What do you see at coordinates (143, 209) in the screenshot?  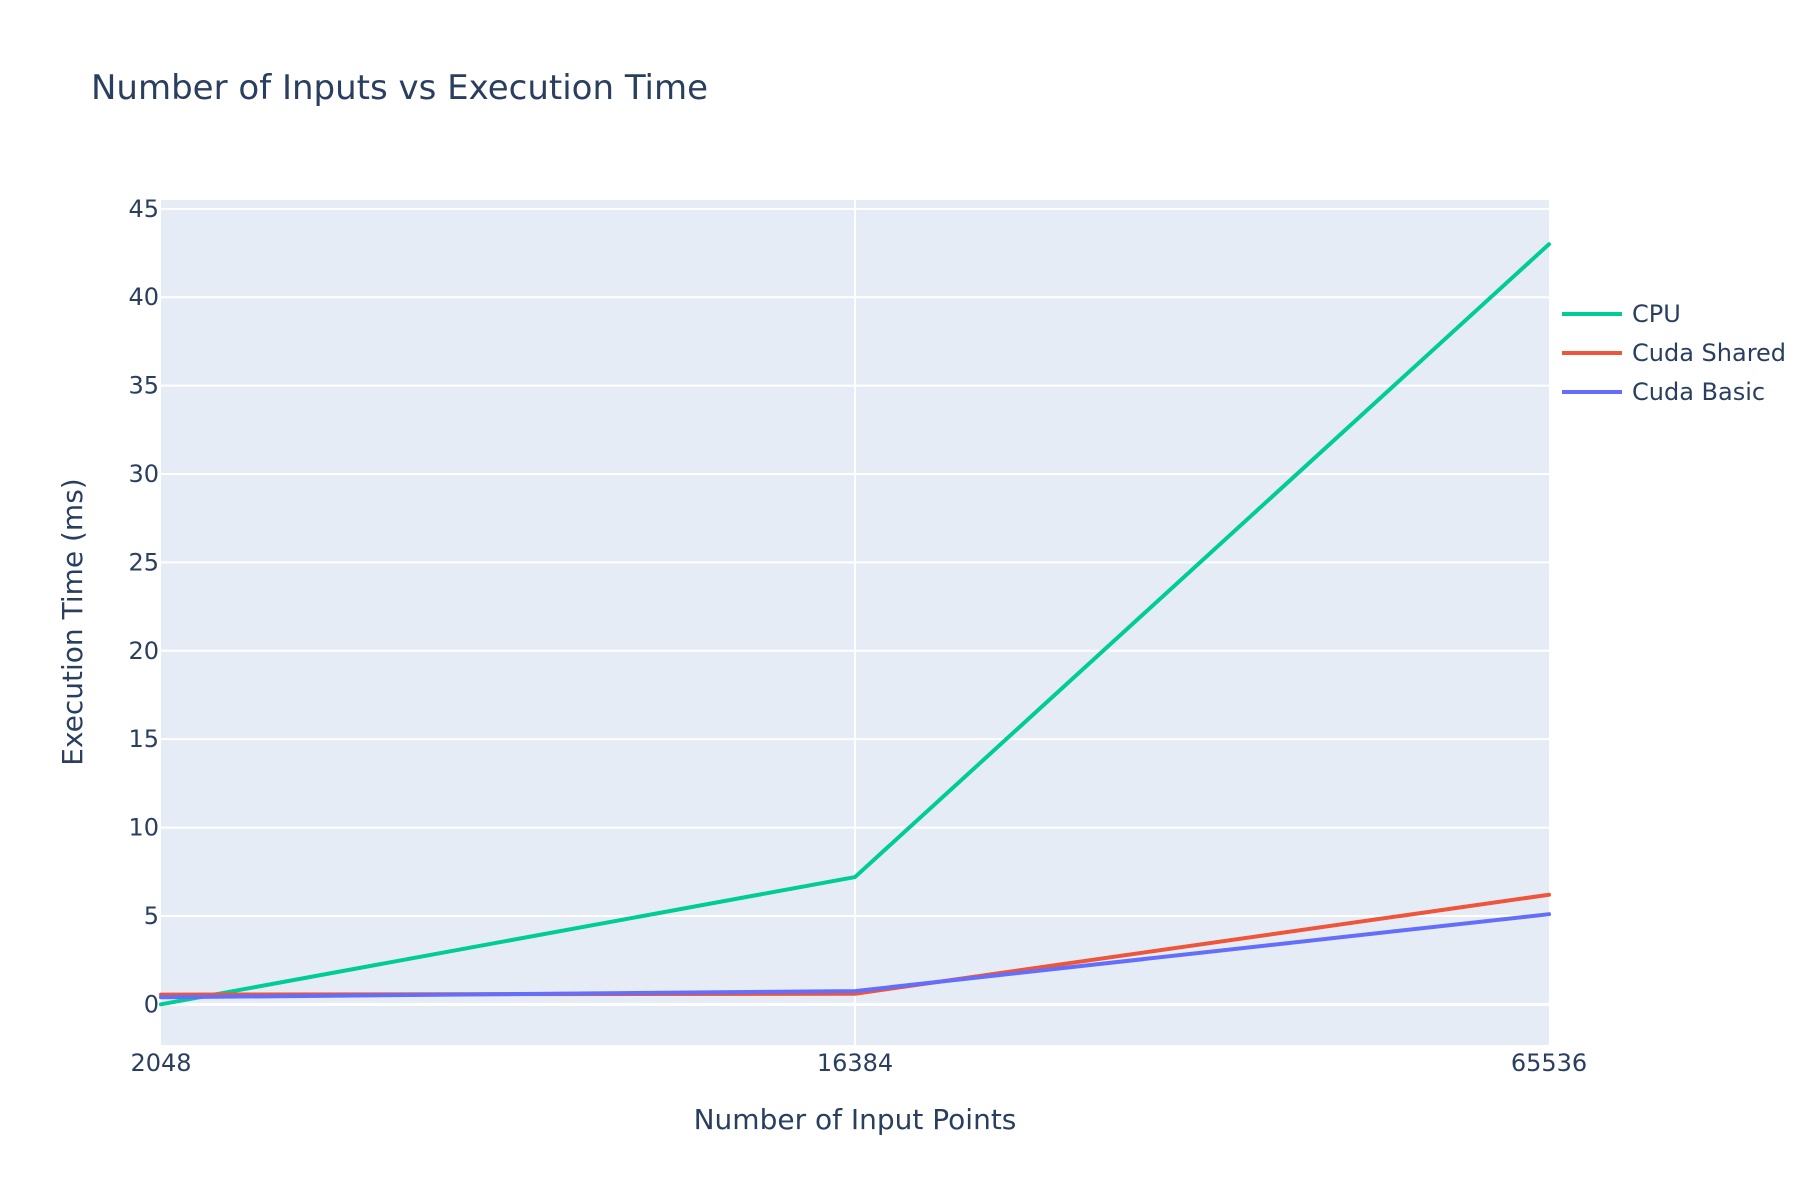 I see `y-tick-label: 45` at bounding box center [143, 209].